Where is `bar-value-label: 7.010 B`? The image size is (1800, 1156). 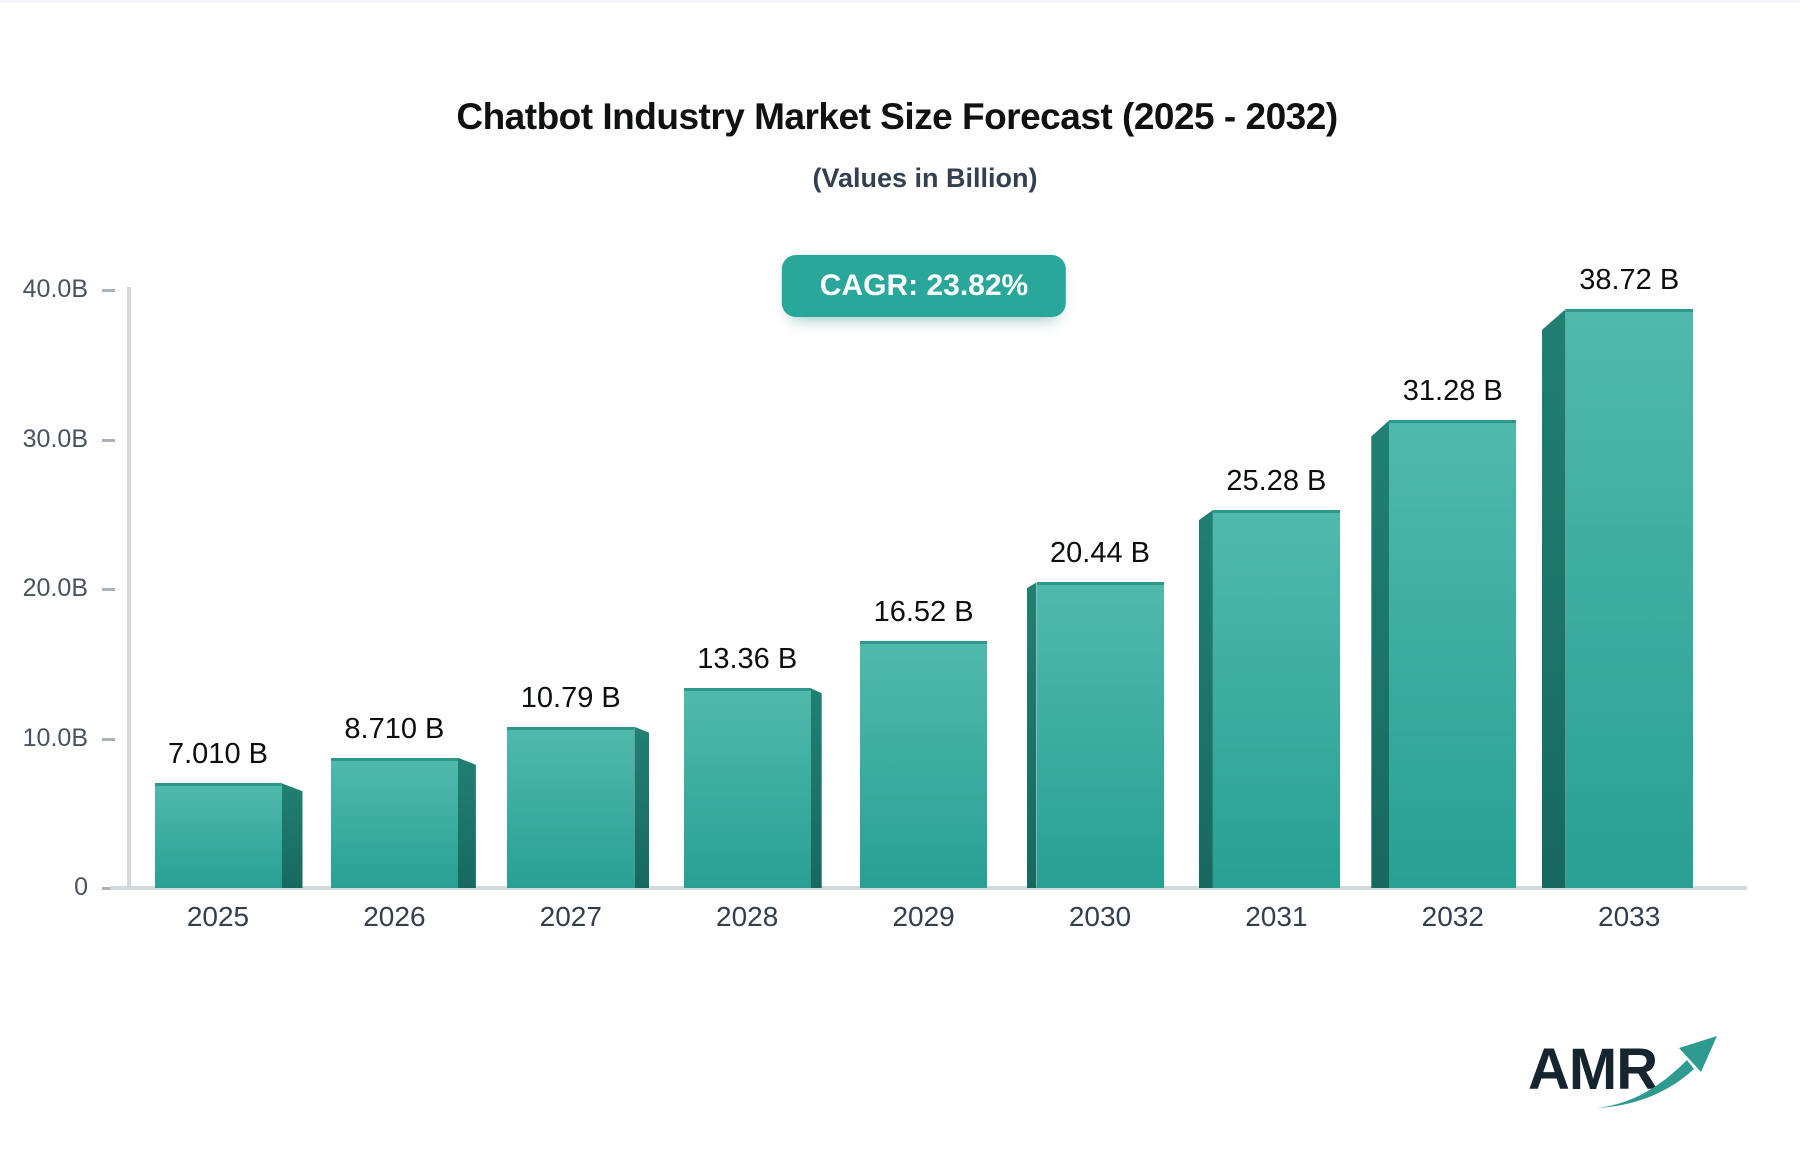 bar-value-label: 7.010 B is located at coordinates (218, 754).